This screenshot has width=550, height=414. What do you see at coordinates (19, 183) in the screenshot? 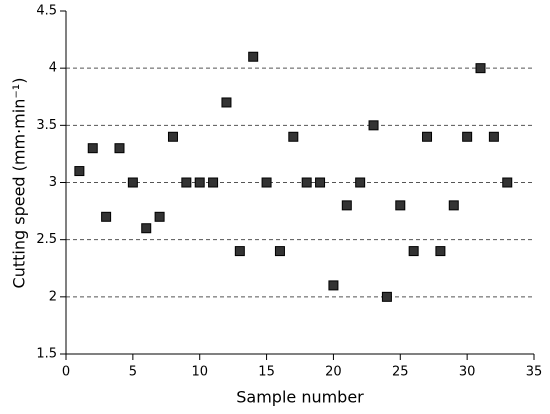
I see `y-axis-title: Cutting speed (mm·min⁻¹)` at bounding box center [19, 183].